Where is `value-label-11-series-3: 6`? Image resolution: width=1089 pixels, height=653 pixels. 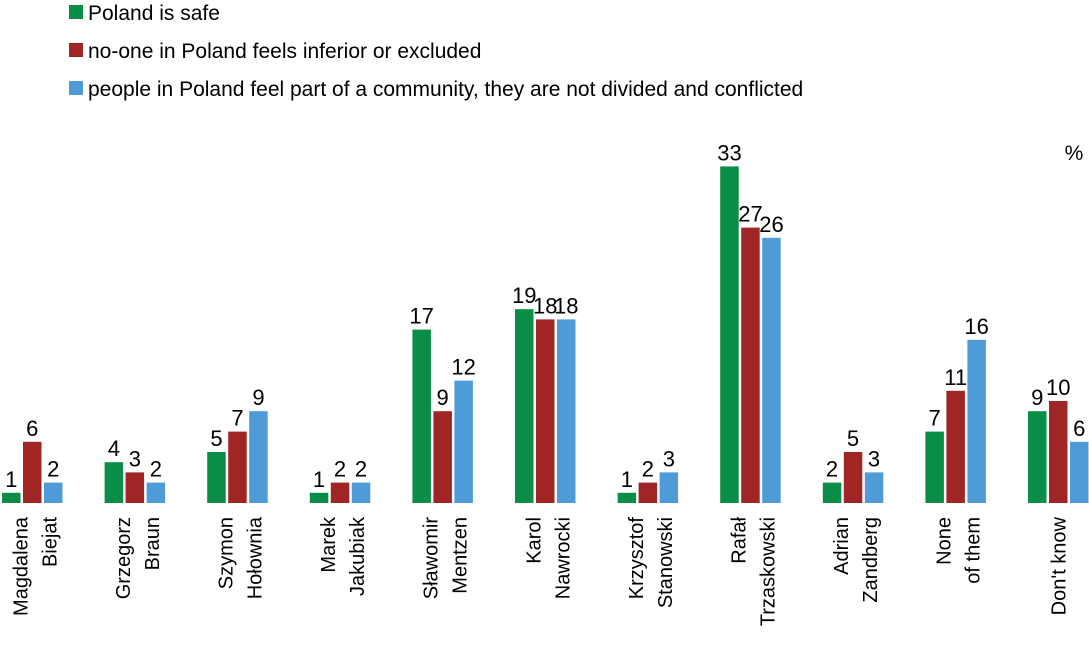
value-label-11-series-3: 6 is located at coordinates (1079, 428).